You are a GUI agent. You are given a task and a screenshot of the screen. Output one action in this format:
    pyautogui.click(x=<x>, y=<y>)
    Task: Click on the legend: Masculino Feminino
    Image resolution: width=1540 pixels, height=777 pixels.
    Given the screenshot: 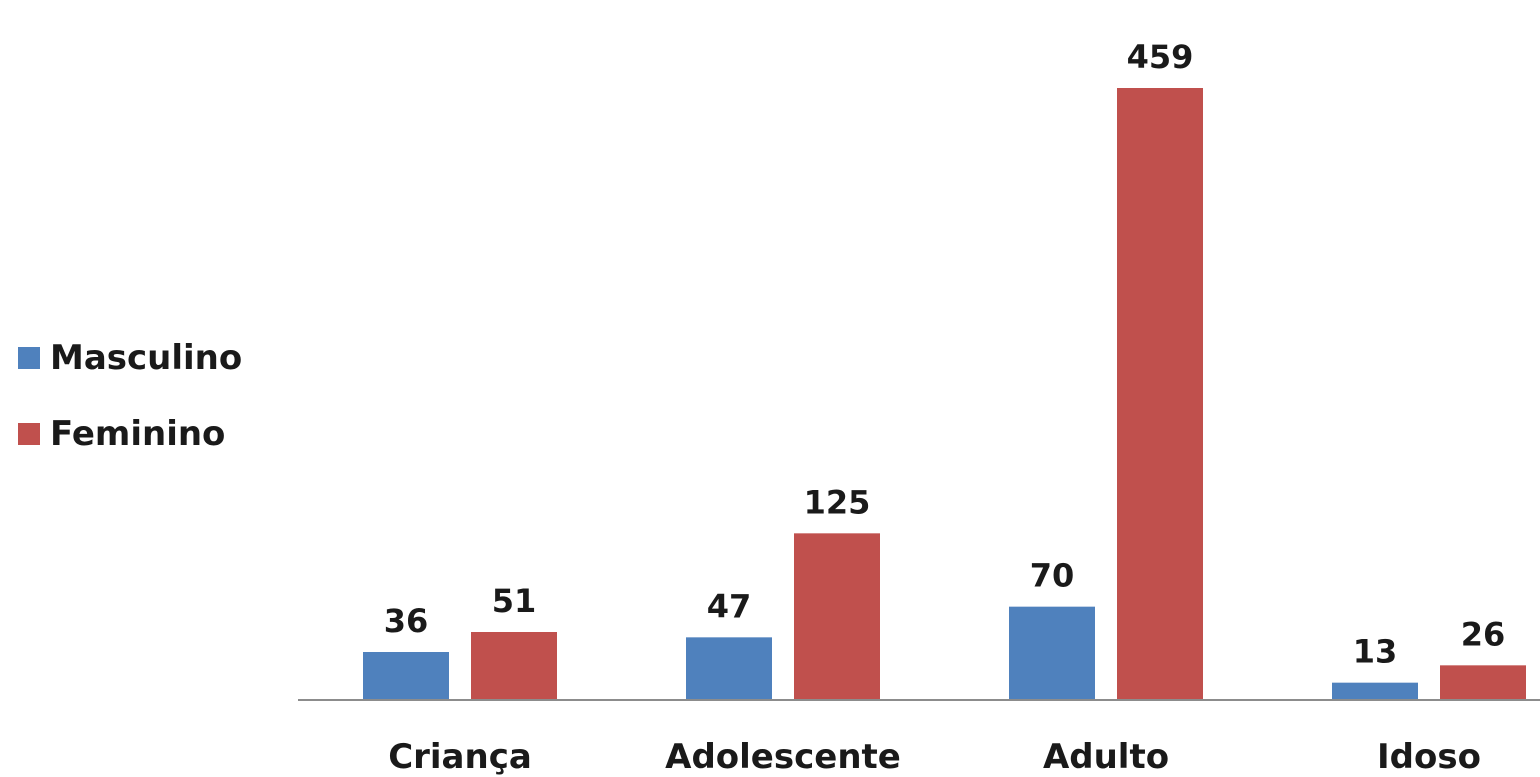 What is the action you would take?
    pyautogui.click(x=130, y=408)
    